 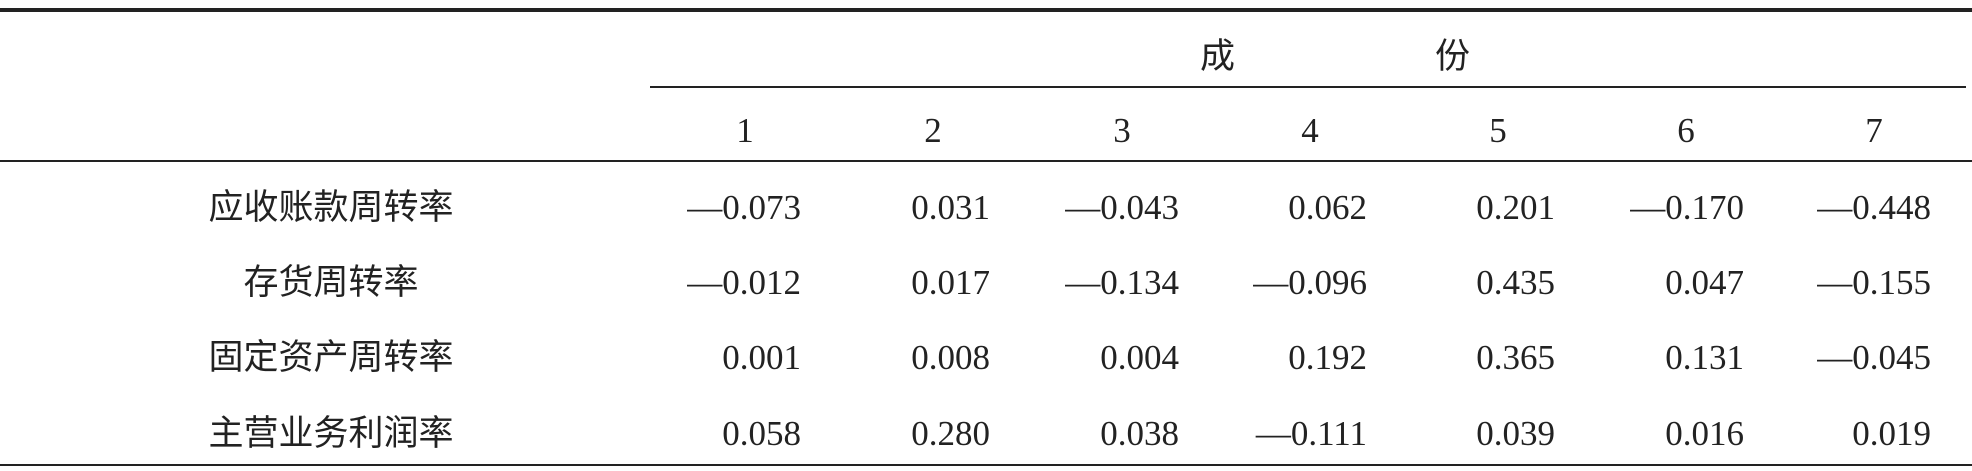 I want to click on group-rule, so click(x=1308, y=87).